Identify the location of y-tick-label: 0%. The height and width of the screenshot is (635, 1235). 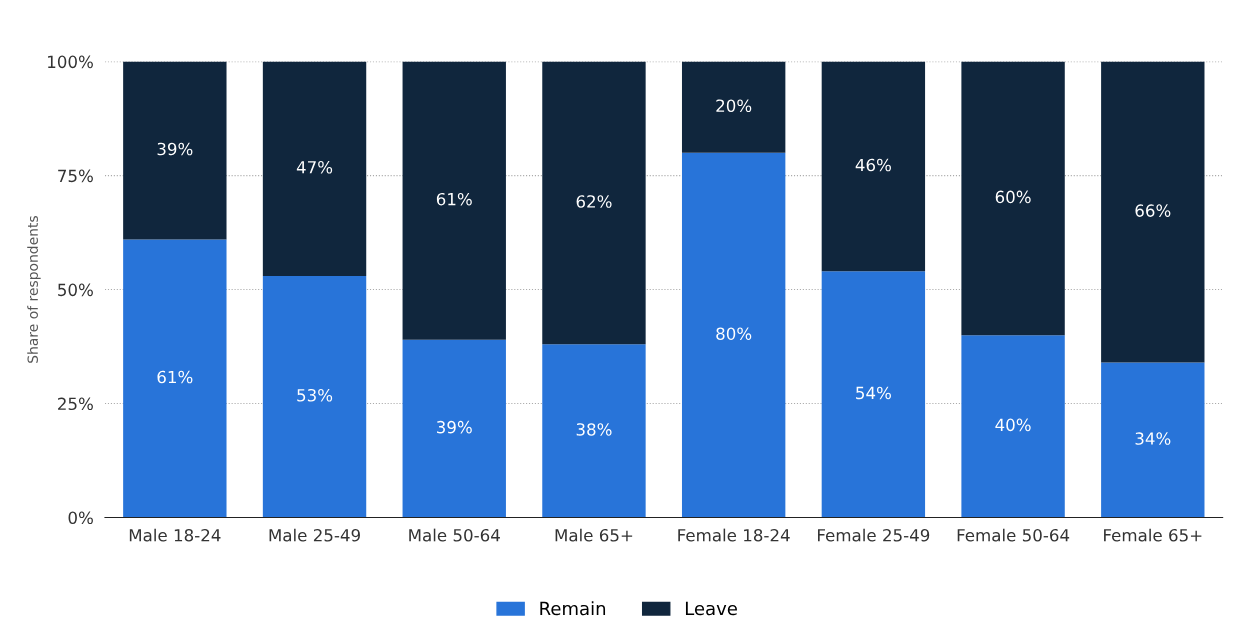
(80, 518).